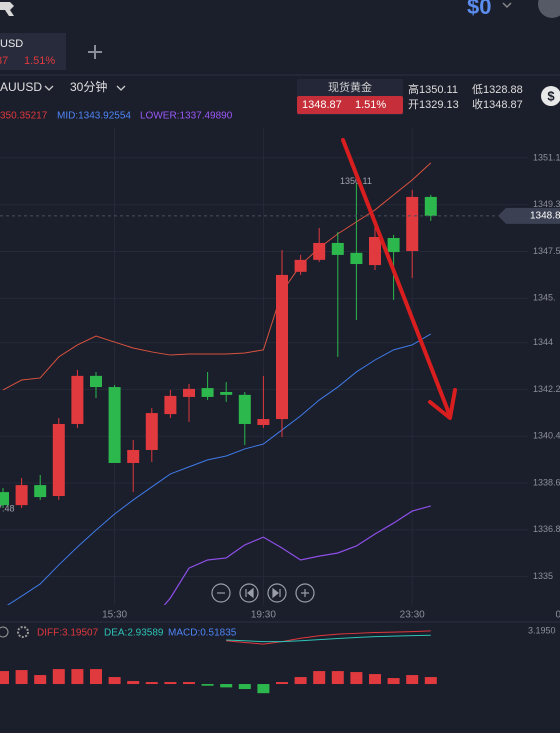 The height and width of the screenshot is (733, 560). What do you see at coordinates (545, 216) in the screenshot?
I see `last-price-label: 1348.8` at bounding box center [545, 216].